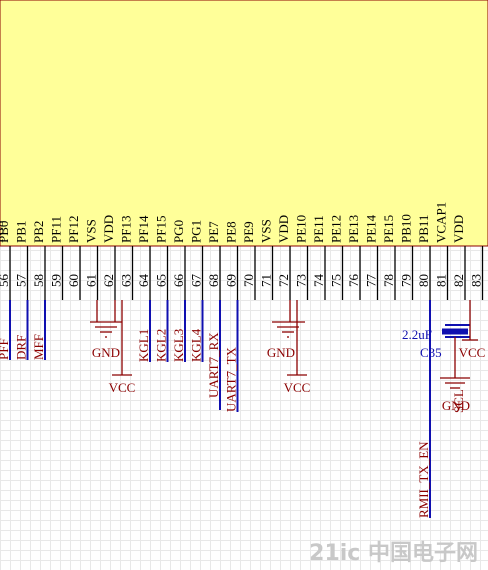  What do you see at coordinates (126, 229) in the screenshot?
I see `pin-name: PF13` at bounding box center [126, 229].